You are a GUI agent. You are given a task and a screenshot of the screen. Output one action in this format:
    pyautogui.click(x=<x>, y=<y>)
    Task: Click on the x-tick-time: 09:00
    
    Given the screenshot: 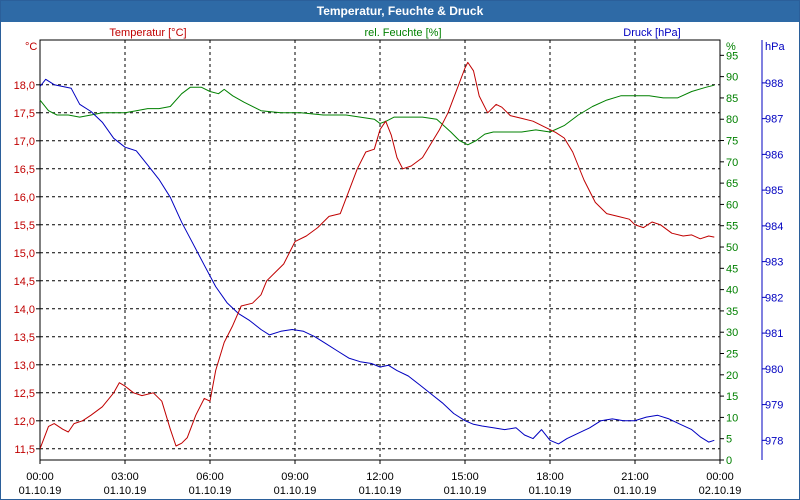 What is the action you would take?
    pyautogui.click(x=295, y=477)
    